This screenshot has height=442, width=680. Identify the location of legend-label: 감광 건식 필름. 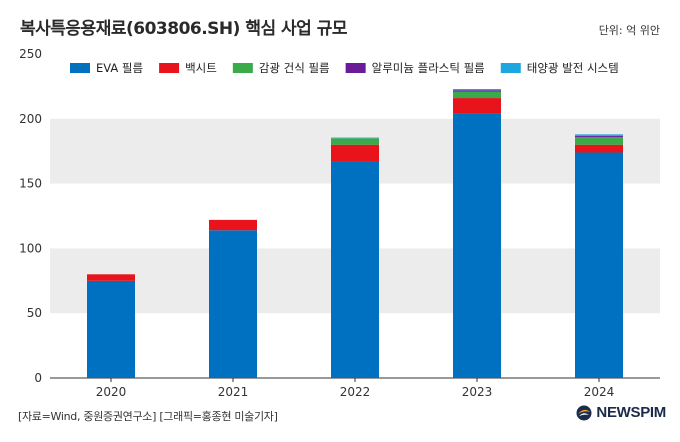
(294, 68).